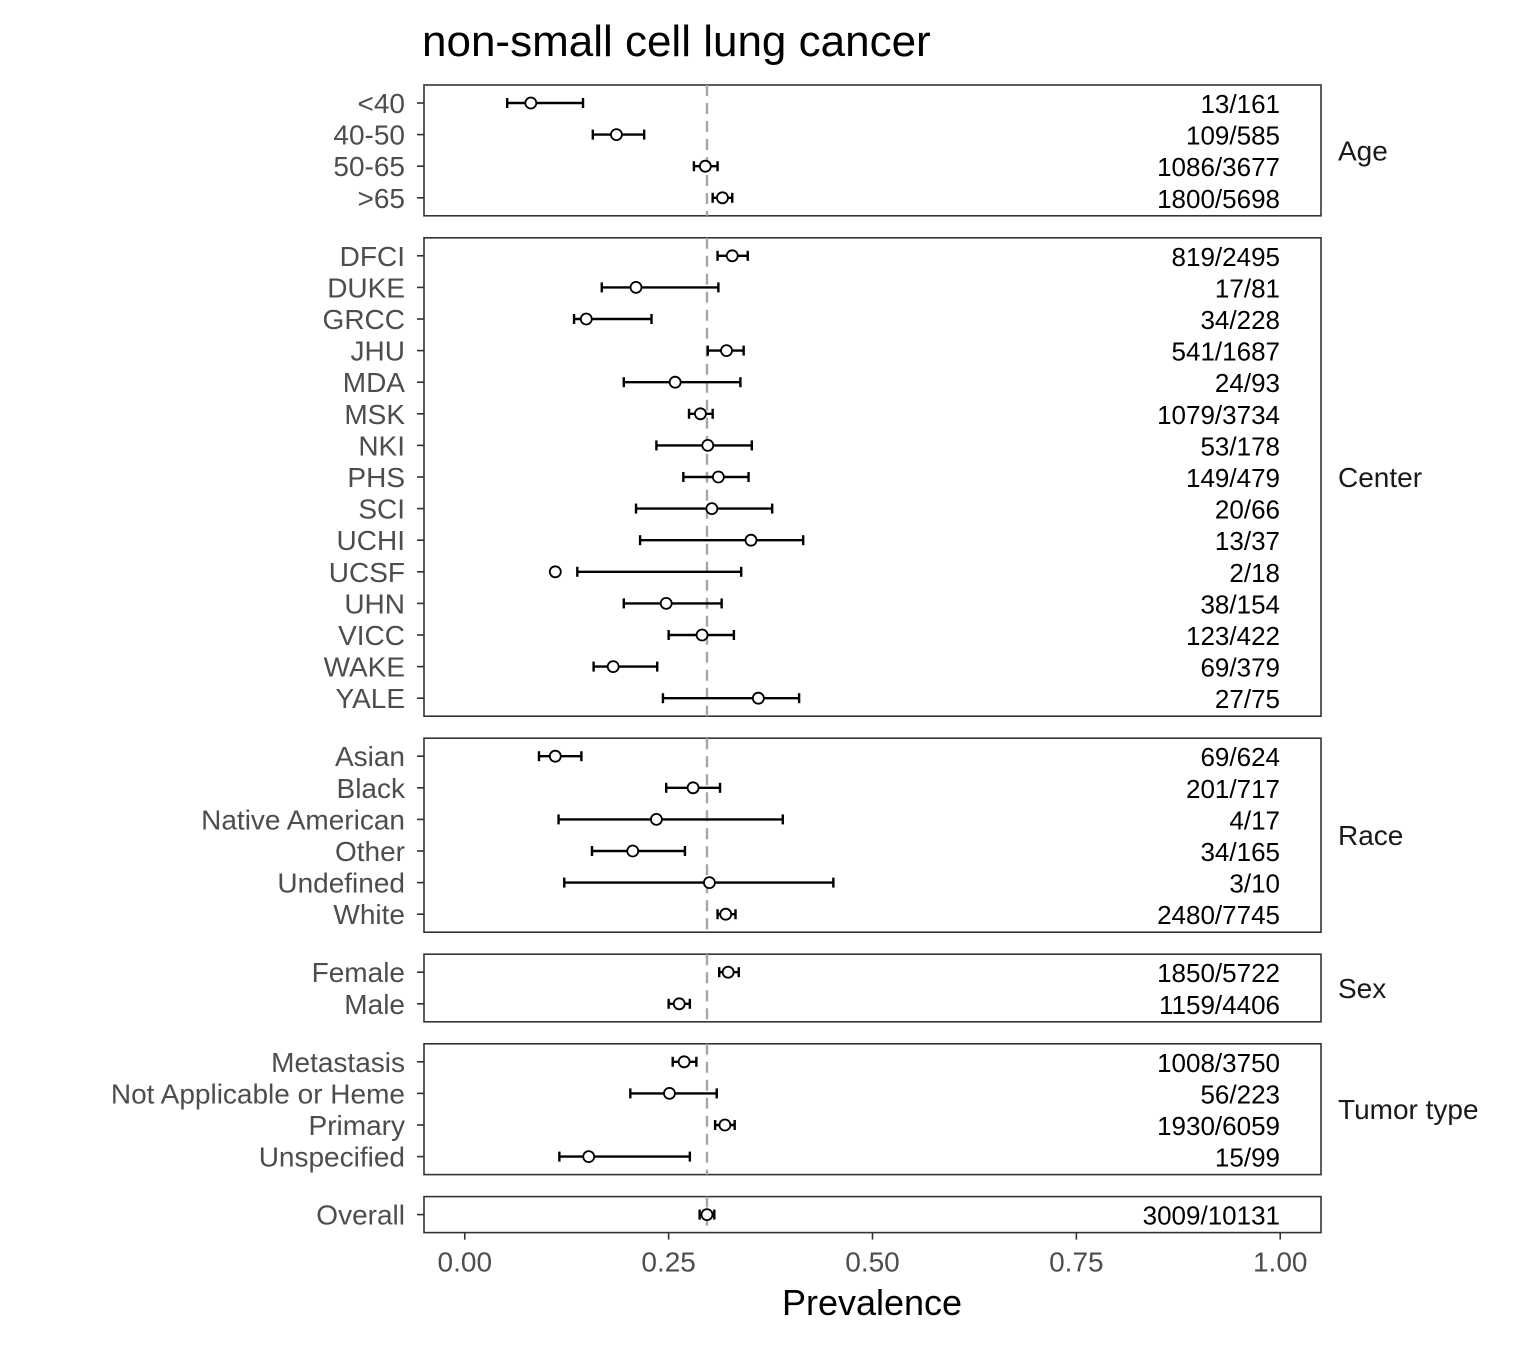  I want to click on row-other: Other 34/165, so click(807, 851).